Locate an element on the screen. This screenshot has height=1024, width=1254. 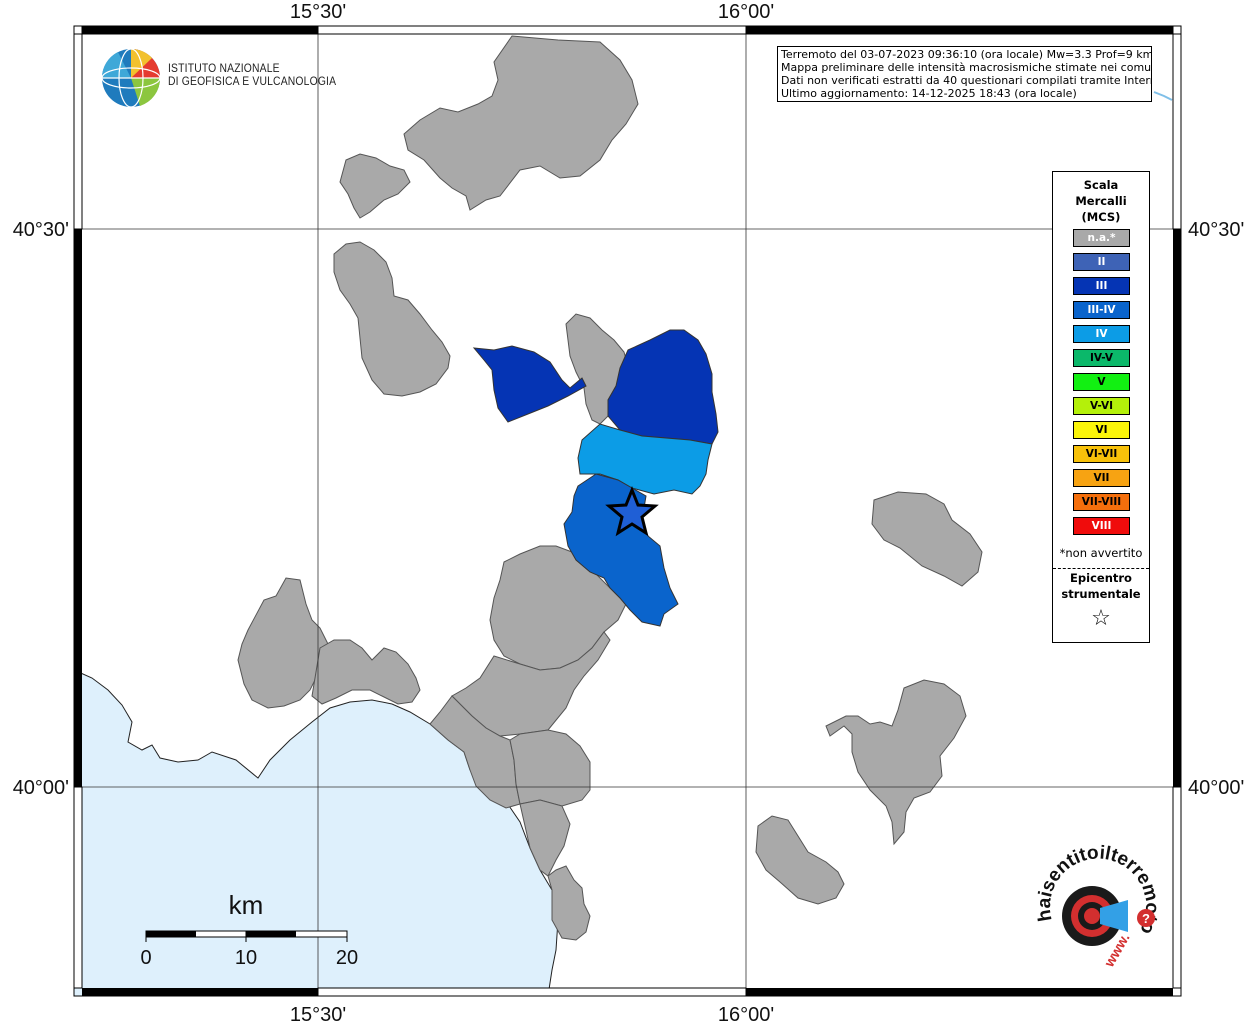
legend-swatch: II is located at coordinates (1101, 262).